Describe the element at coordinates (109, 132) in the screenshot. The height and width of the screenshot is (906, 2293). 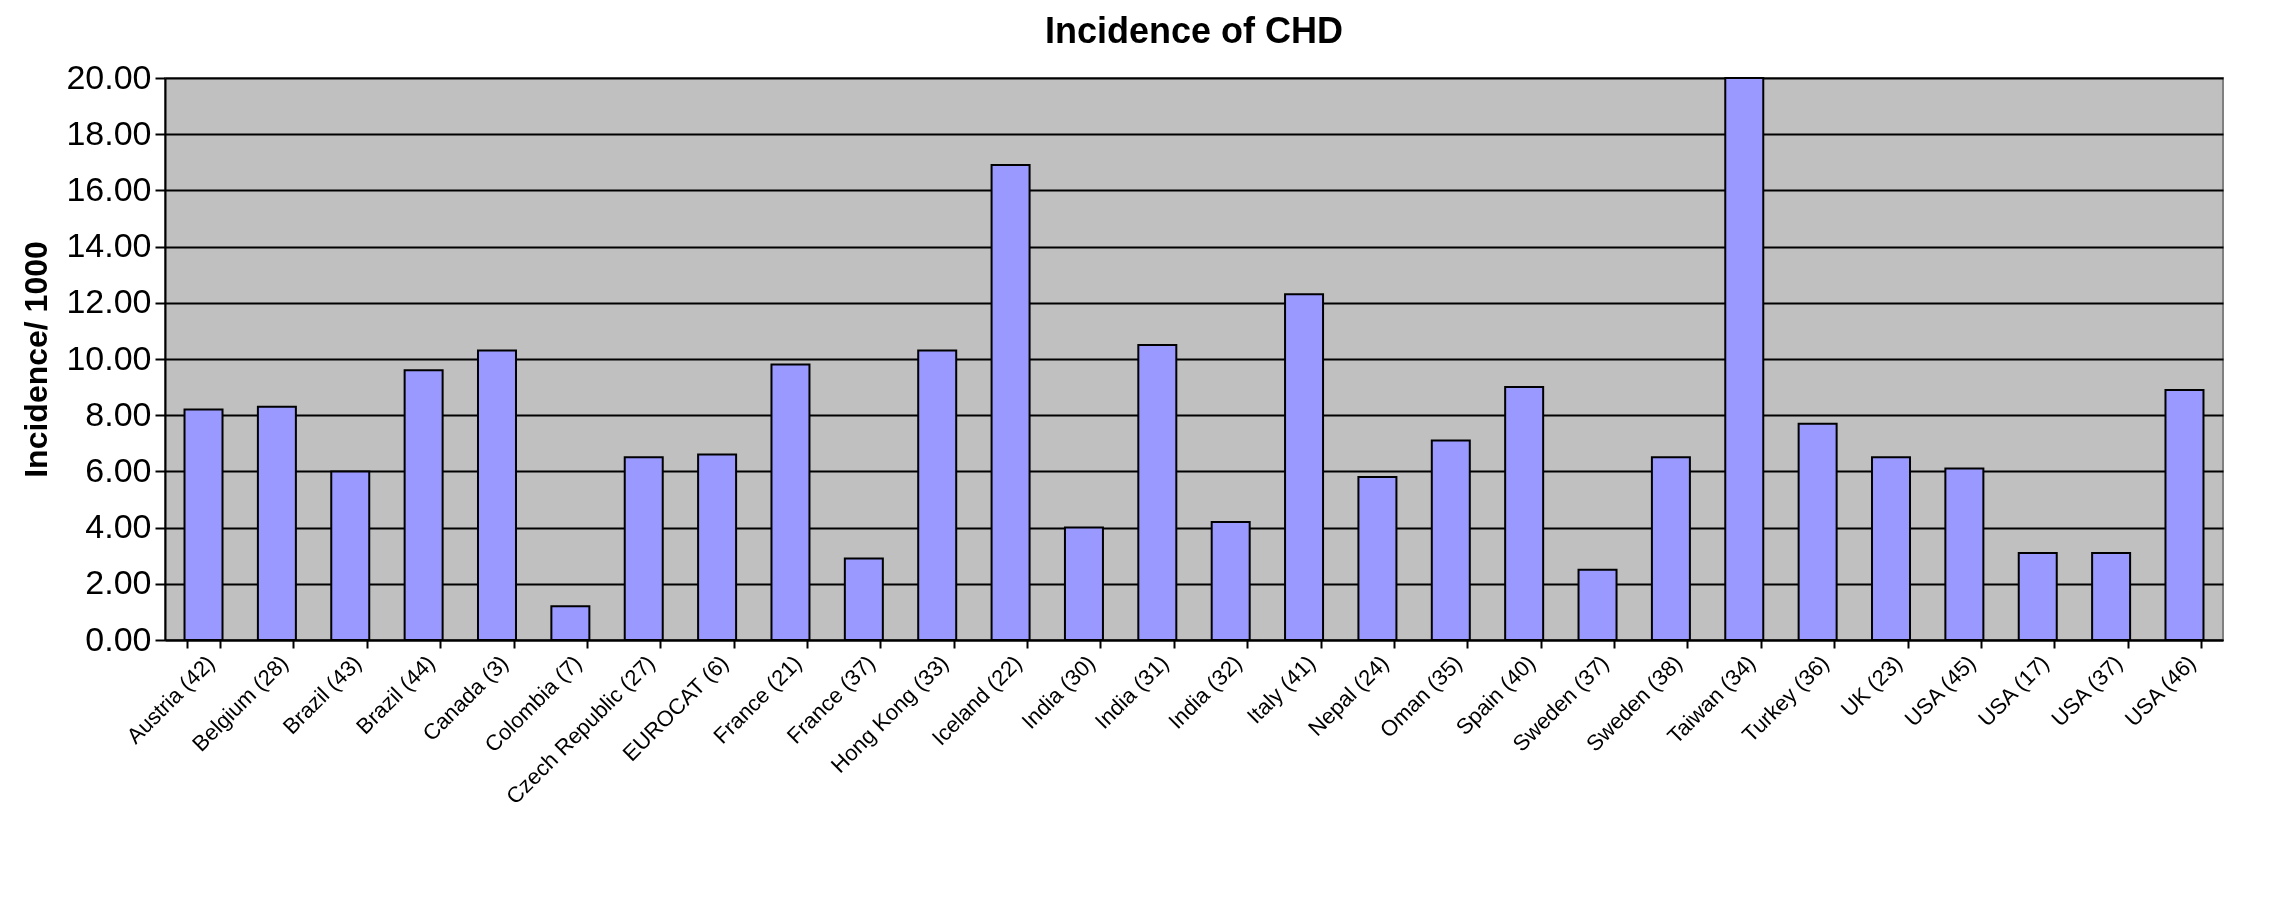
I see `y-tick-label: 18.00` at that location.